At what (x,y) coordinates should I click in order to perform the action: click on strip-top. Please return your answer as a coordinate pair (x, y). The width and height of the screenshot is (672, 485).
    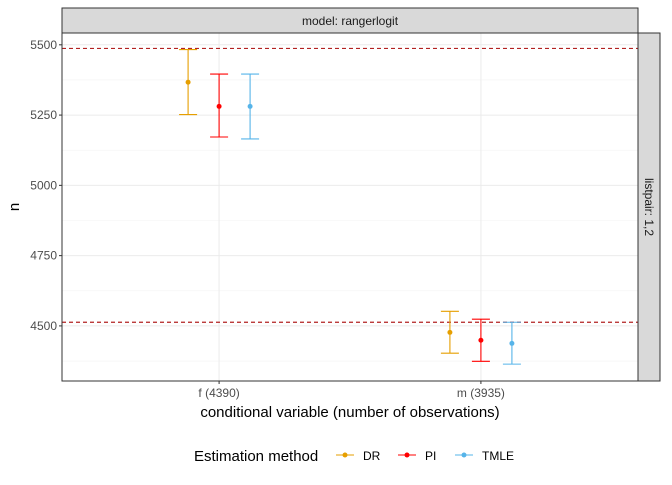
    Looking at the image, I should click on (350, 20).